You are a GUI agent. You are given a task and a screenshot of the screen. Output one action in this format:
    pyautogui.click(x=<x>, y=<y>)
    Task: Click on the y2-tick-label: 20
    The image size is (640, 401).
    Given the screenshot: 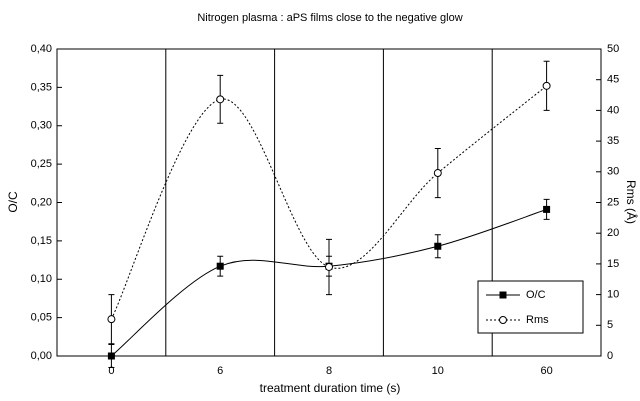 What is the action you would take?
    pyautogui.click(x=613, y=233)
    